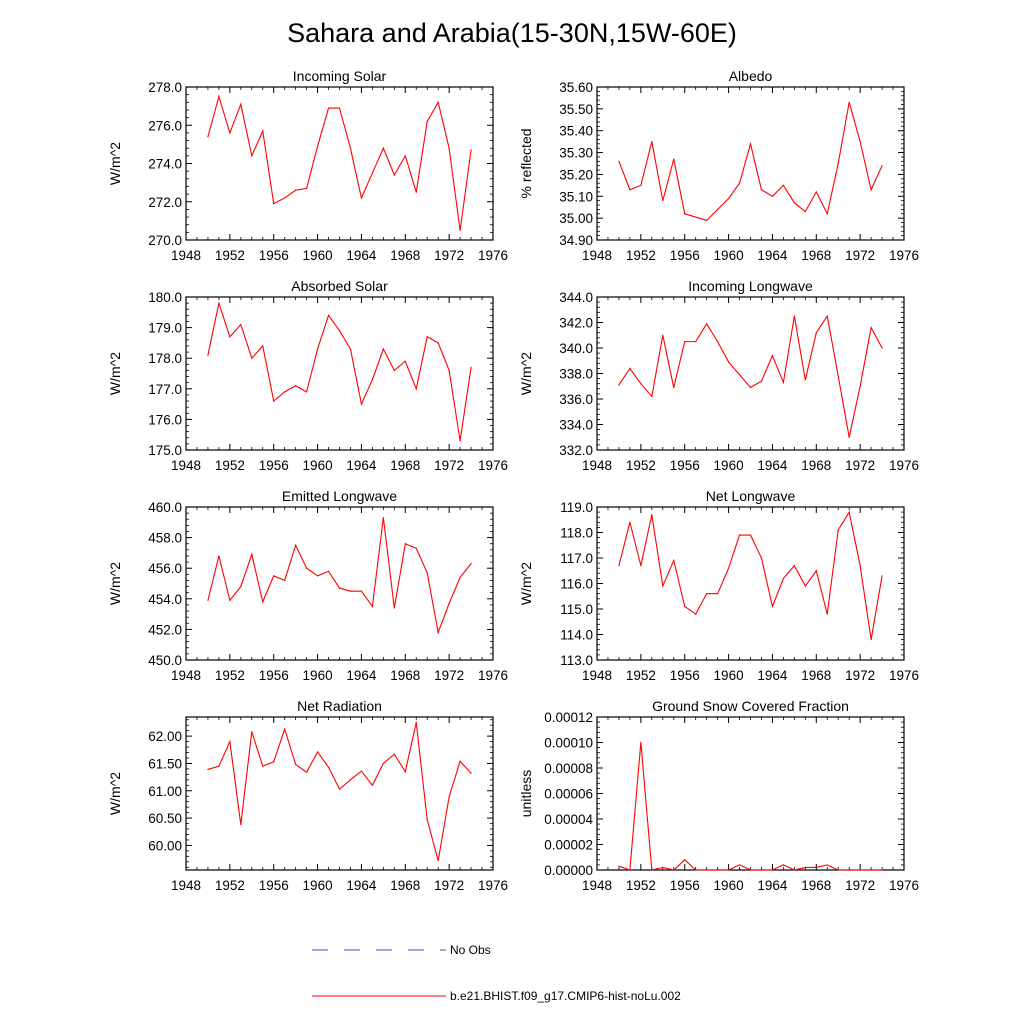 The width and height of the screenshot is (1024, 1024). What do you see at coordinates (576, 174) in the screenshot?
I see `y-tick-label: 35.20` at bounding box center [576, 174].